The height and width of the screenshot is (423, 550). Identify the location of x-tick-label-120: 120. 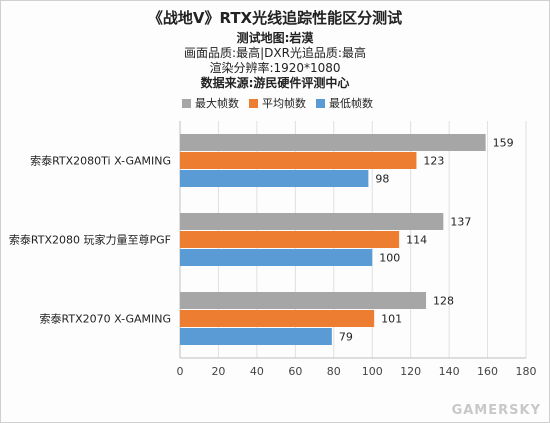
(410, 371).